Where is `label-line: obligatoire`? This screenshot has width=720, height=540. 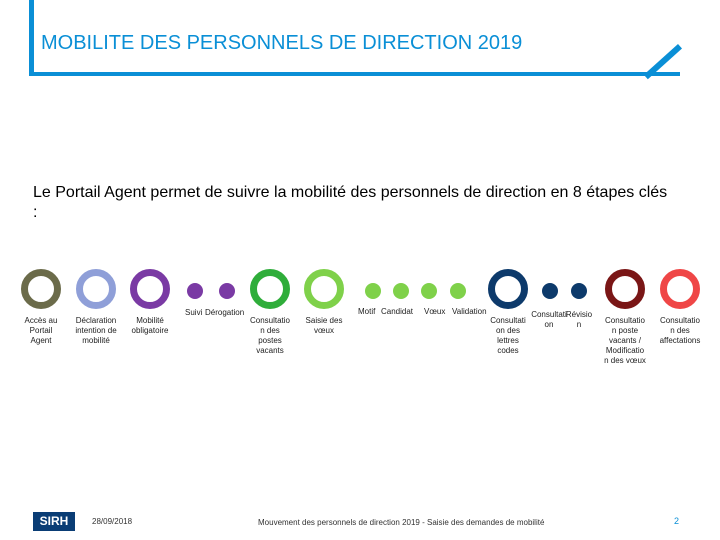 label-line: obligatoire is located at coordinates (150, 330).